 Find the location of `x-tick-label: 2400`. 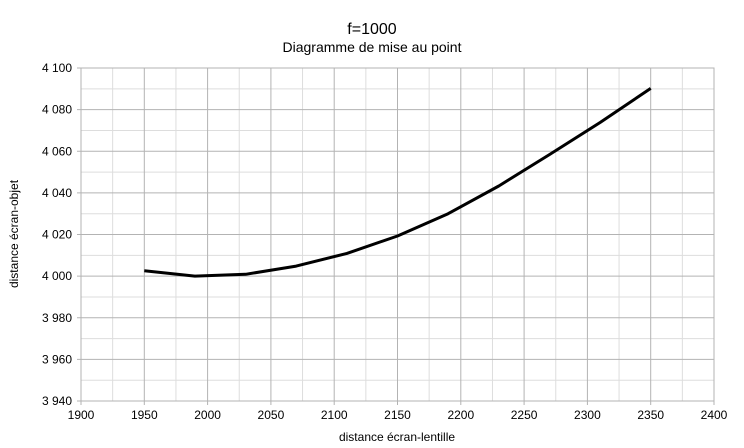

x-tick-label: 2400 is located at coordinates (714, 415).